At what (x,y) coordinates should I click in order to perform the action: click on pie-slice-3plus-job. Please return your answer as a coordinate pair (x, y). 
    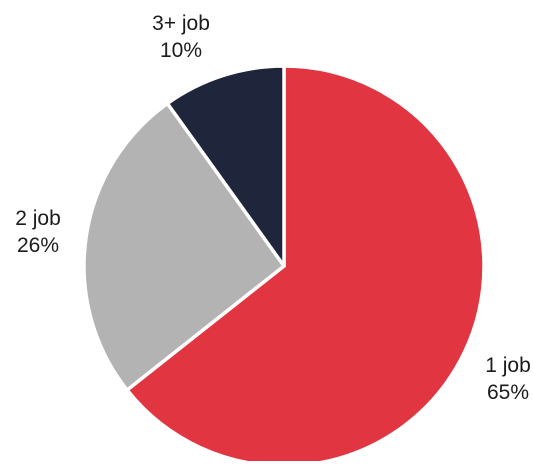
    Looking at the image, I should click on (225, 166).